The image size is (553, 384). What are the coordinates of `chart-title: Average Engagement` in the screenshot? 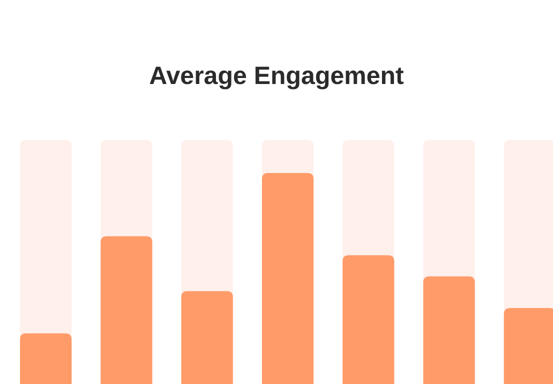 It's located at (277, 76).